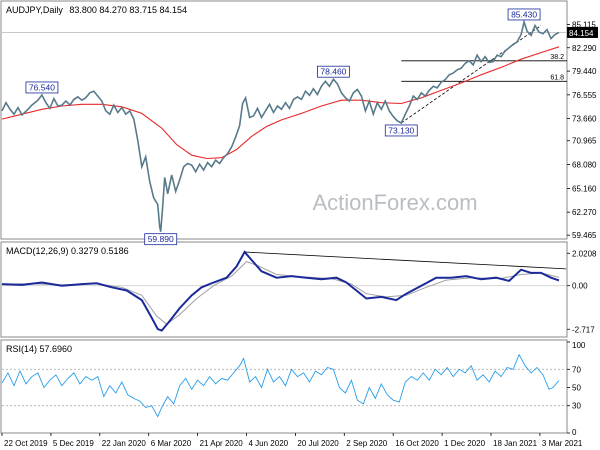 The image size is (600, 450). What do you see at coordinates (584, 71) in the screenshot?
I see `price-y-tick-2: 79.440` at bounding box center [584, 71].